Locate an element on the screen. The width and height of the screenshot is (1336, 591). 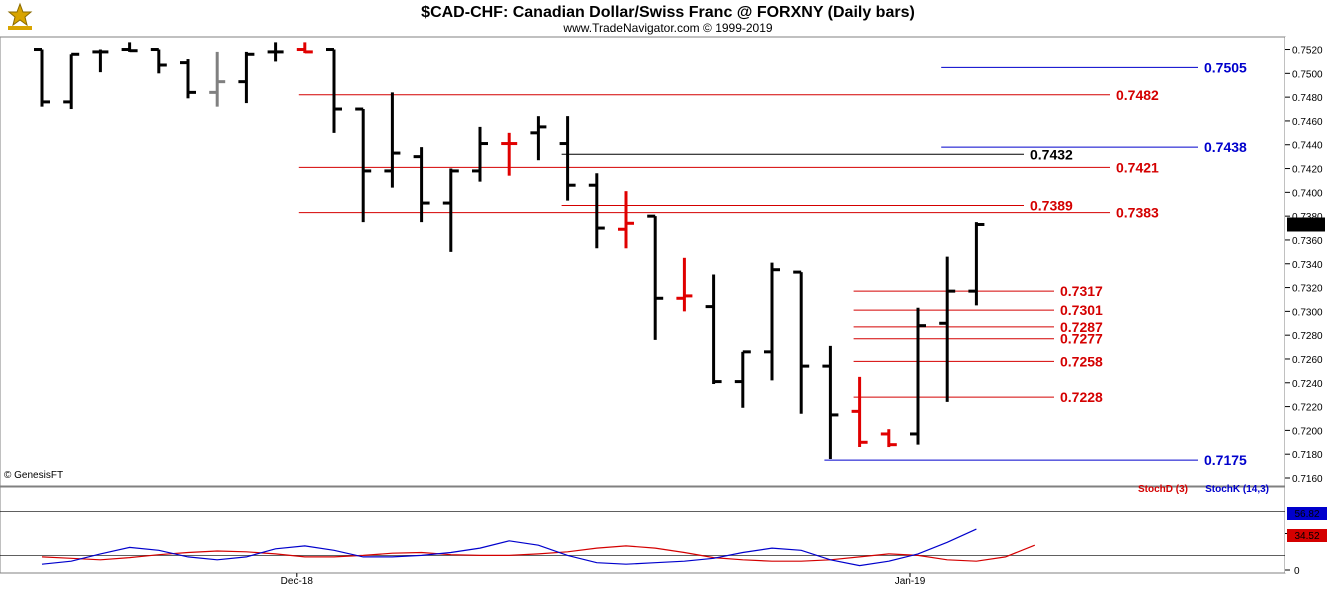
price-tick-label: 0.7480 is located at coordinates (1307, 98).